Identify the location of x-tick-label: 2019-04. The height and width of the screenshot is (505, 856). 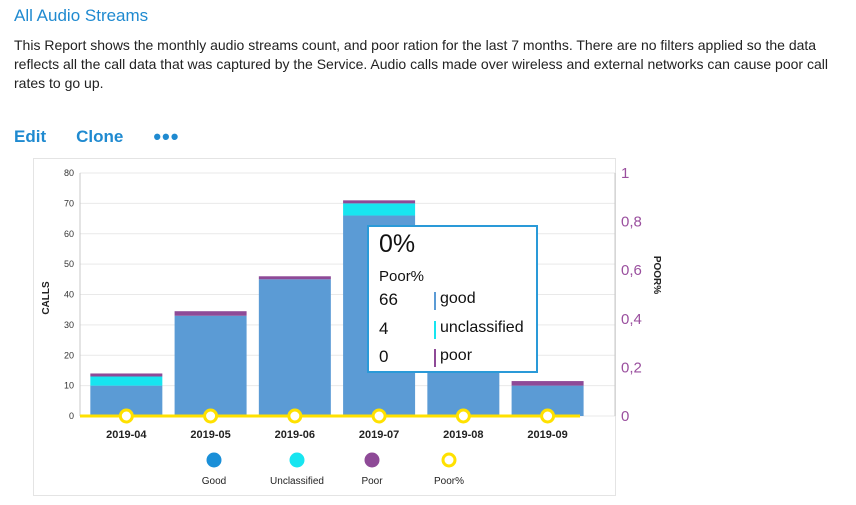
(126, 435).